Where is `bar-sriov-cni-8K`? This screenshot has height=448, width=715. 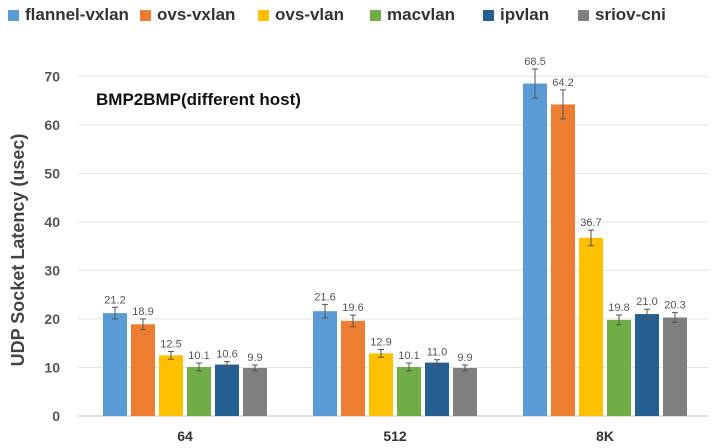
bar-sriov-cni-8K is located at coordinates (675, 366).